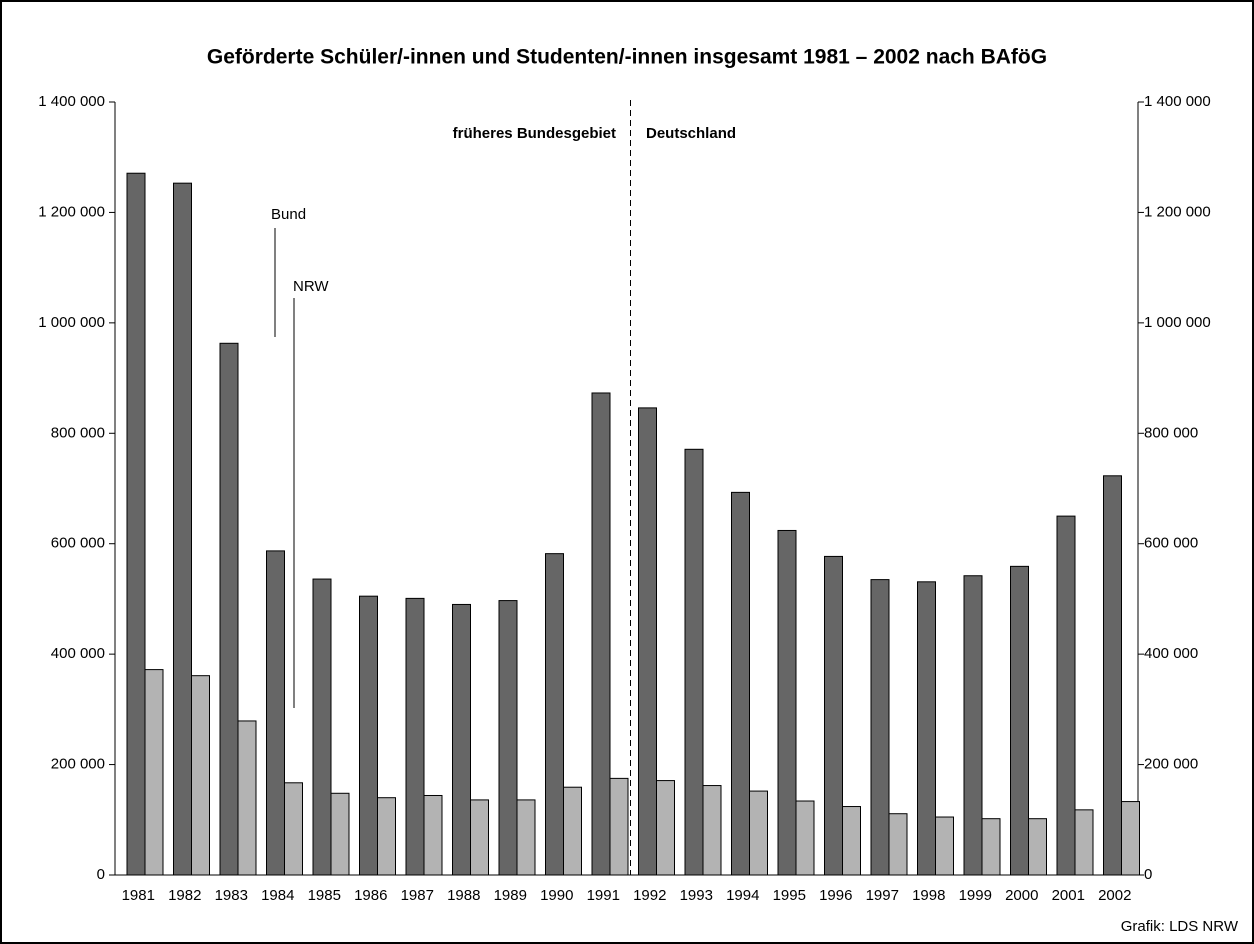 The width and height of the screenshot is (1254, 944). Describe the element at coordinates (138, 895) in the screenshot. I see `x-tick-label: 1981` at that location.